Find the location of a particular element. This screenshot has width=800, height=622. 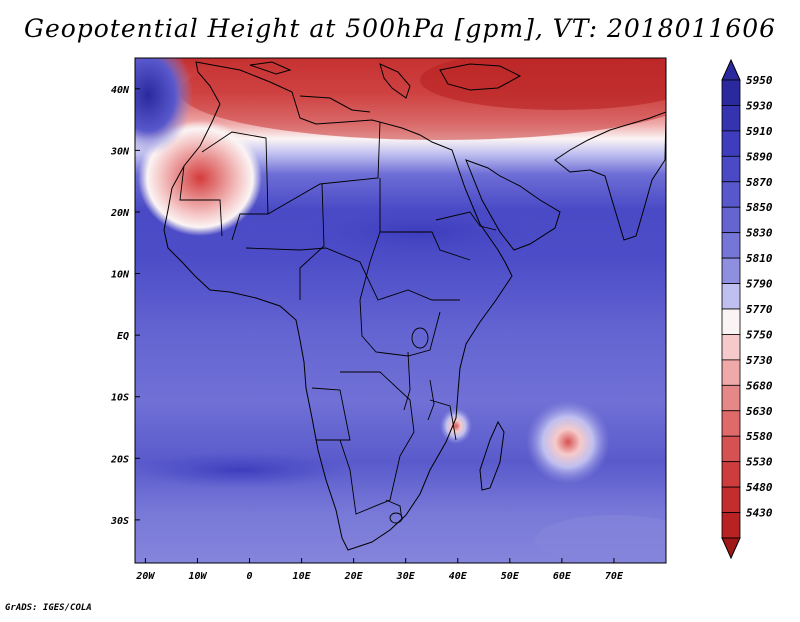

lat-tick-label: 10N is located at coordinates (120, 275).